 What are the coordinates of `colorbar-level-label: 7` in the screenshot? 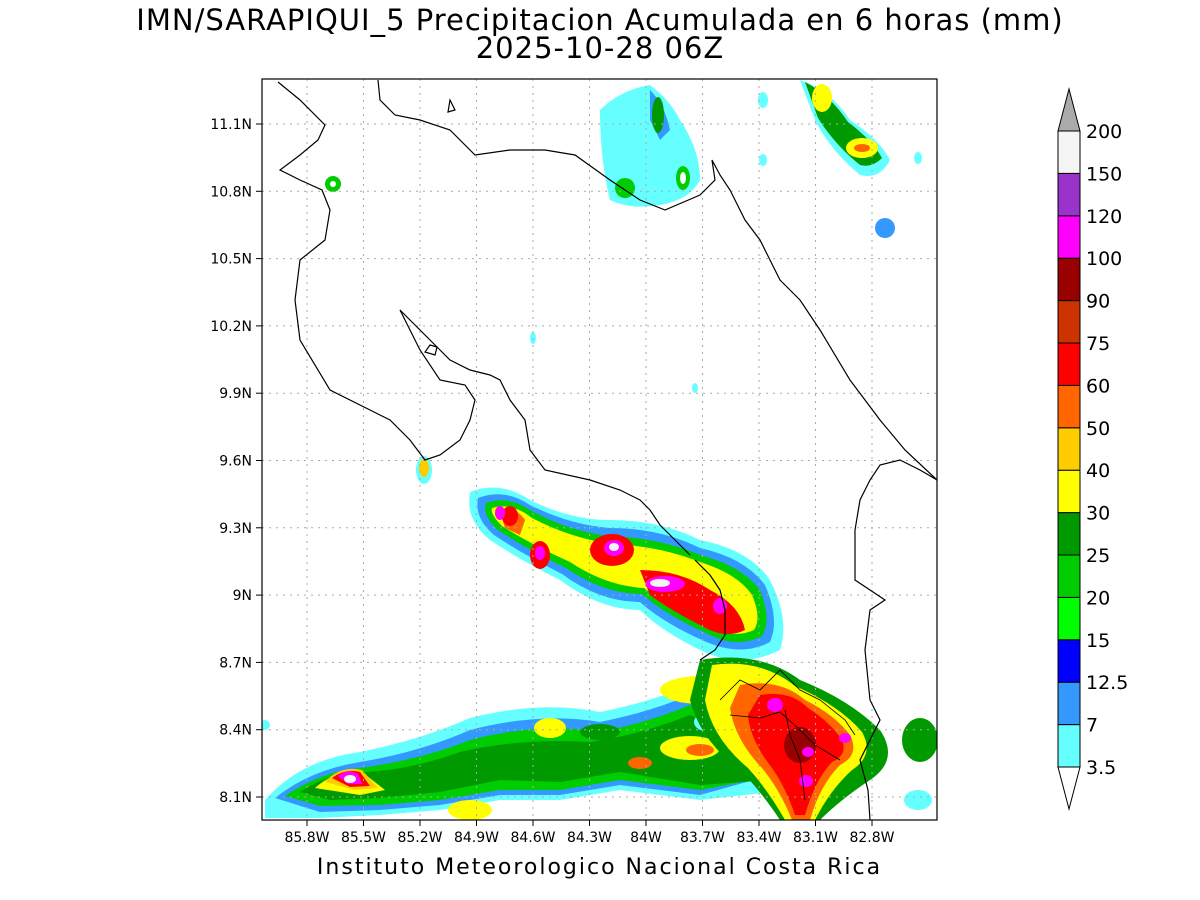 It's located at (1092, 726).